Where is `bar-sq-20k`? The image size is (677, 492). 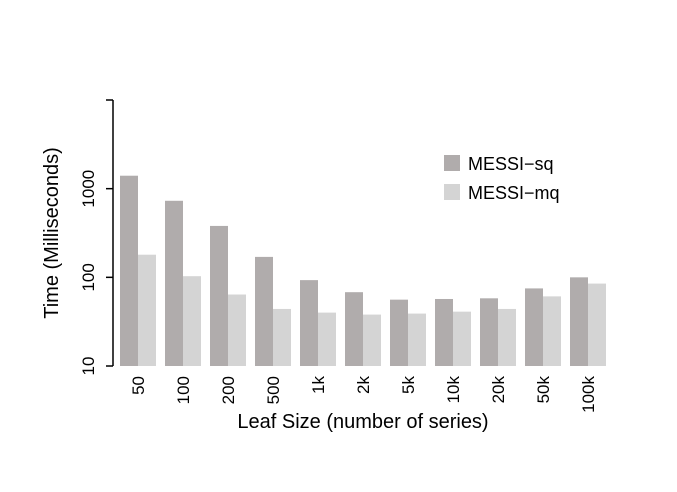 bar-sq-20k is located at coordinates (489, 332).